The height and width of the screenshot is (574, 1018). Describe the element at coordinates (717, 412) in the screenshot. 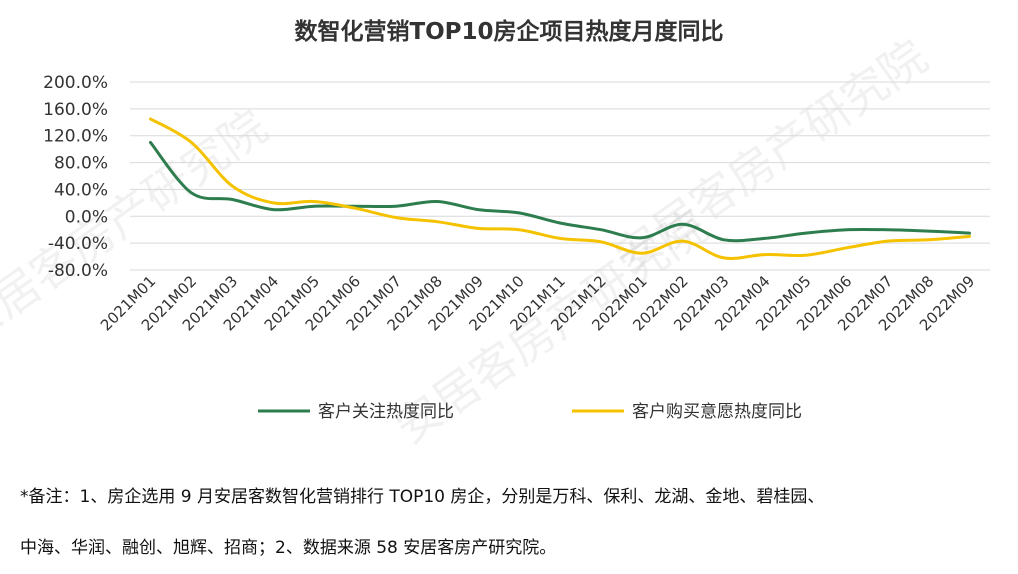

I see `legend-label-2: 客户购买意愿热度同比` at that location.